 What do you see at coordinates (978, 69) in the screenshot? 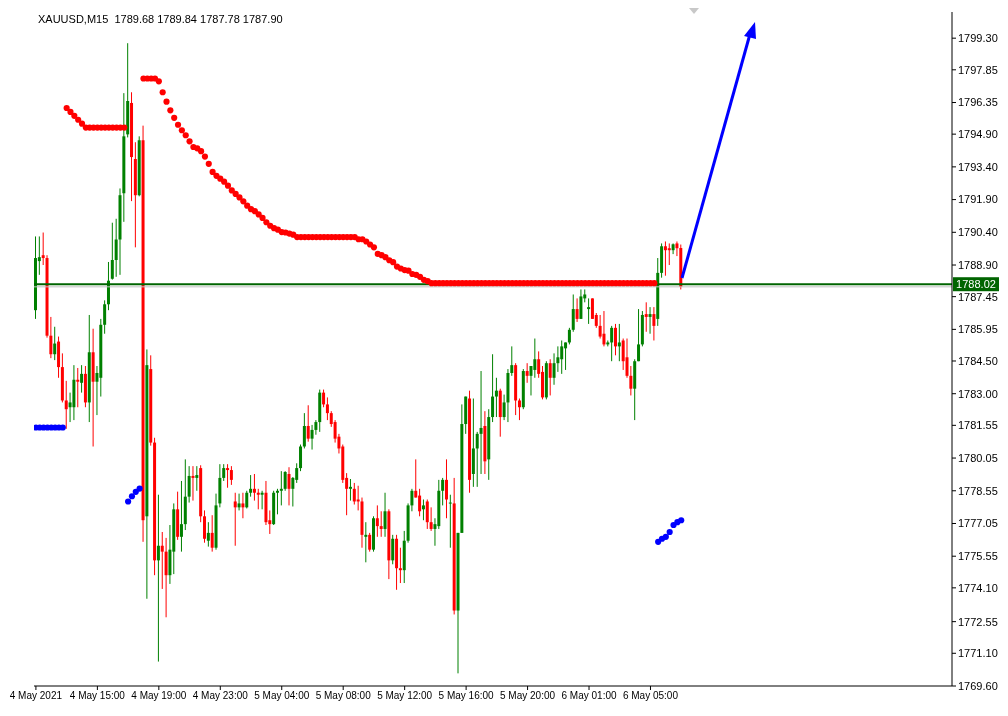
I see `y-tick-label: 1797.85` at bounding box center [978, 69].